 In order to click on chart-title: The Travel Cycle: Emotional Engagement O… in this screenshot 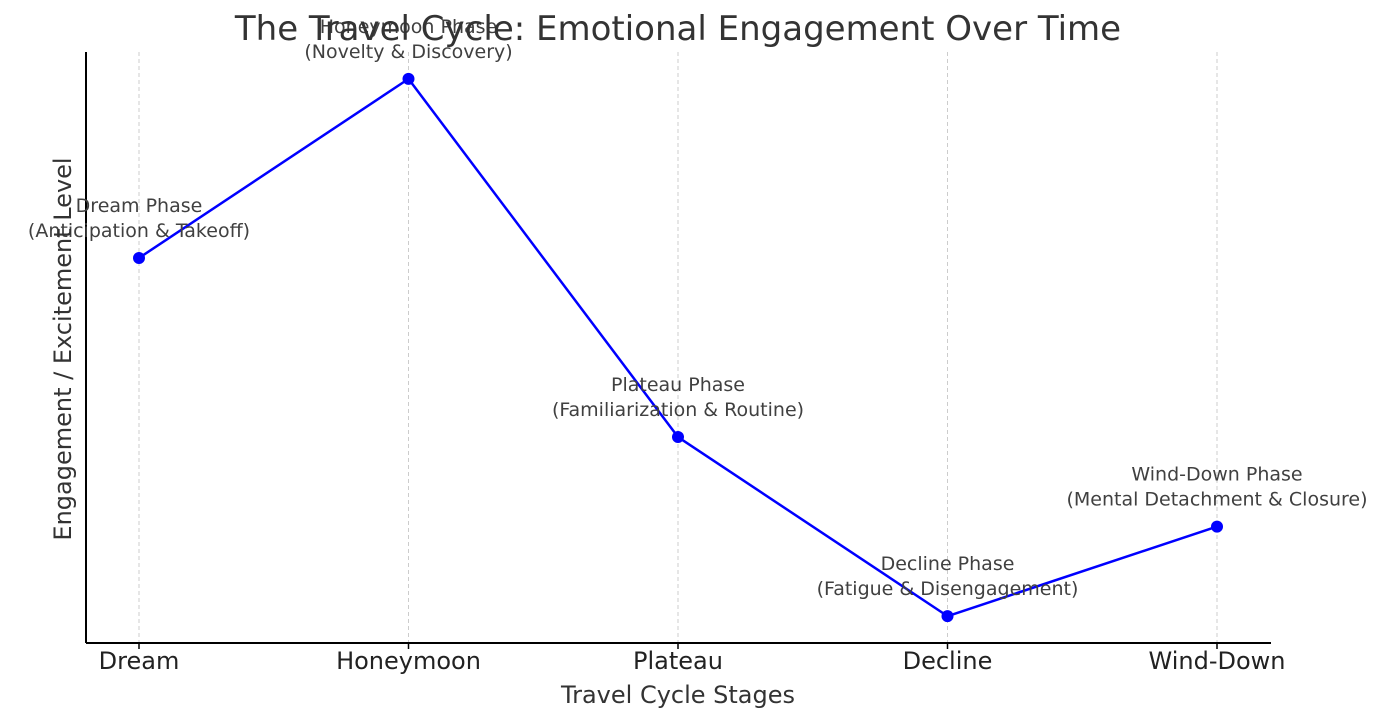, I will do `click(677, 29)`.